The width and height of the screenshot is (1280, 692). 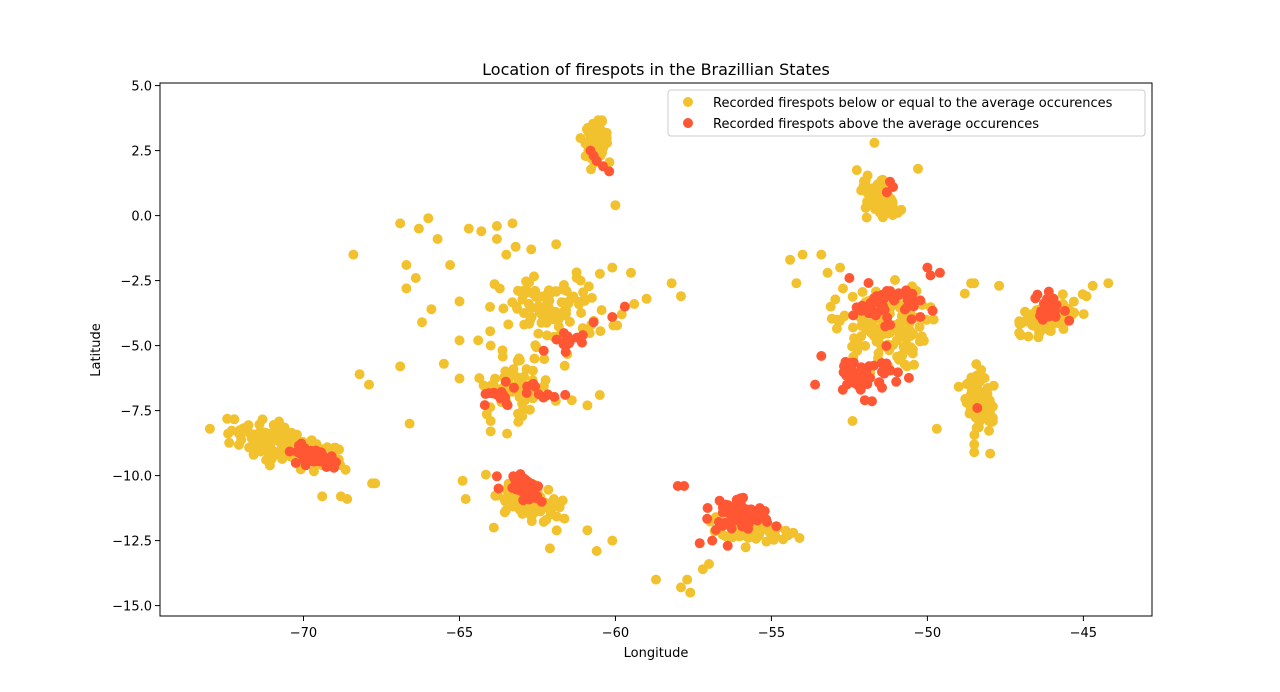 What do you see at coordinates (141, 152) in the screenshot?
I see `y-tick-label: 2.5` at bounding box center [141, 152].